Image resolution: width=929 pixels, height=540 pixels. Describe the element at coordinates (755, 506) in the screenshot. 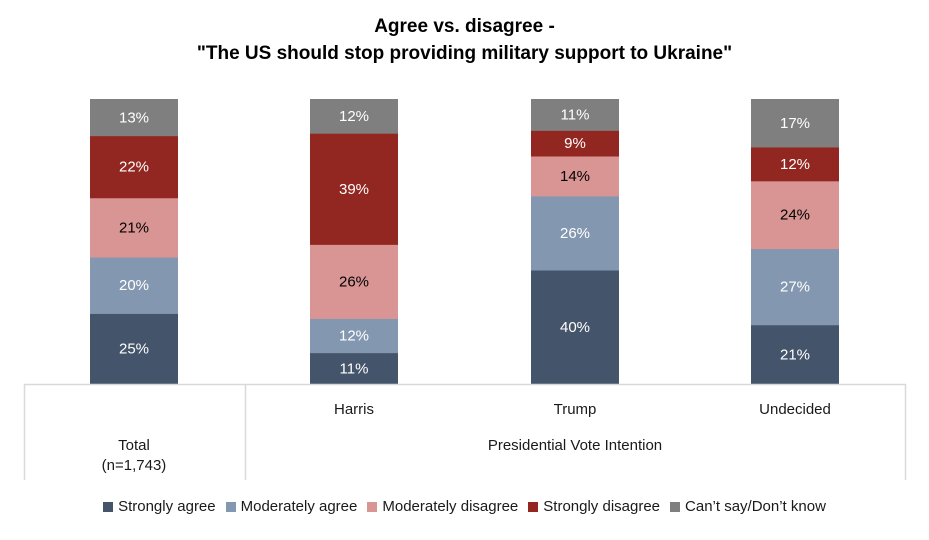

I see `legend-label: Can’t say/Don’t know` at that location.